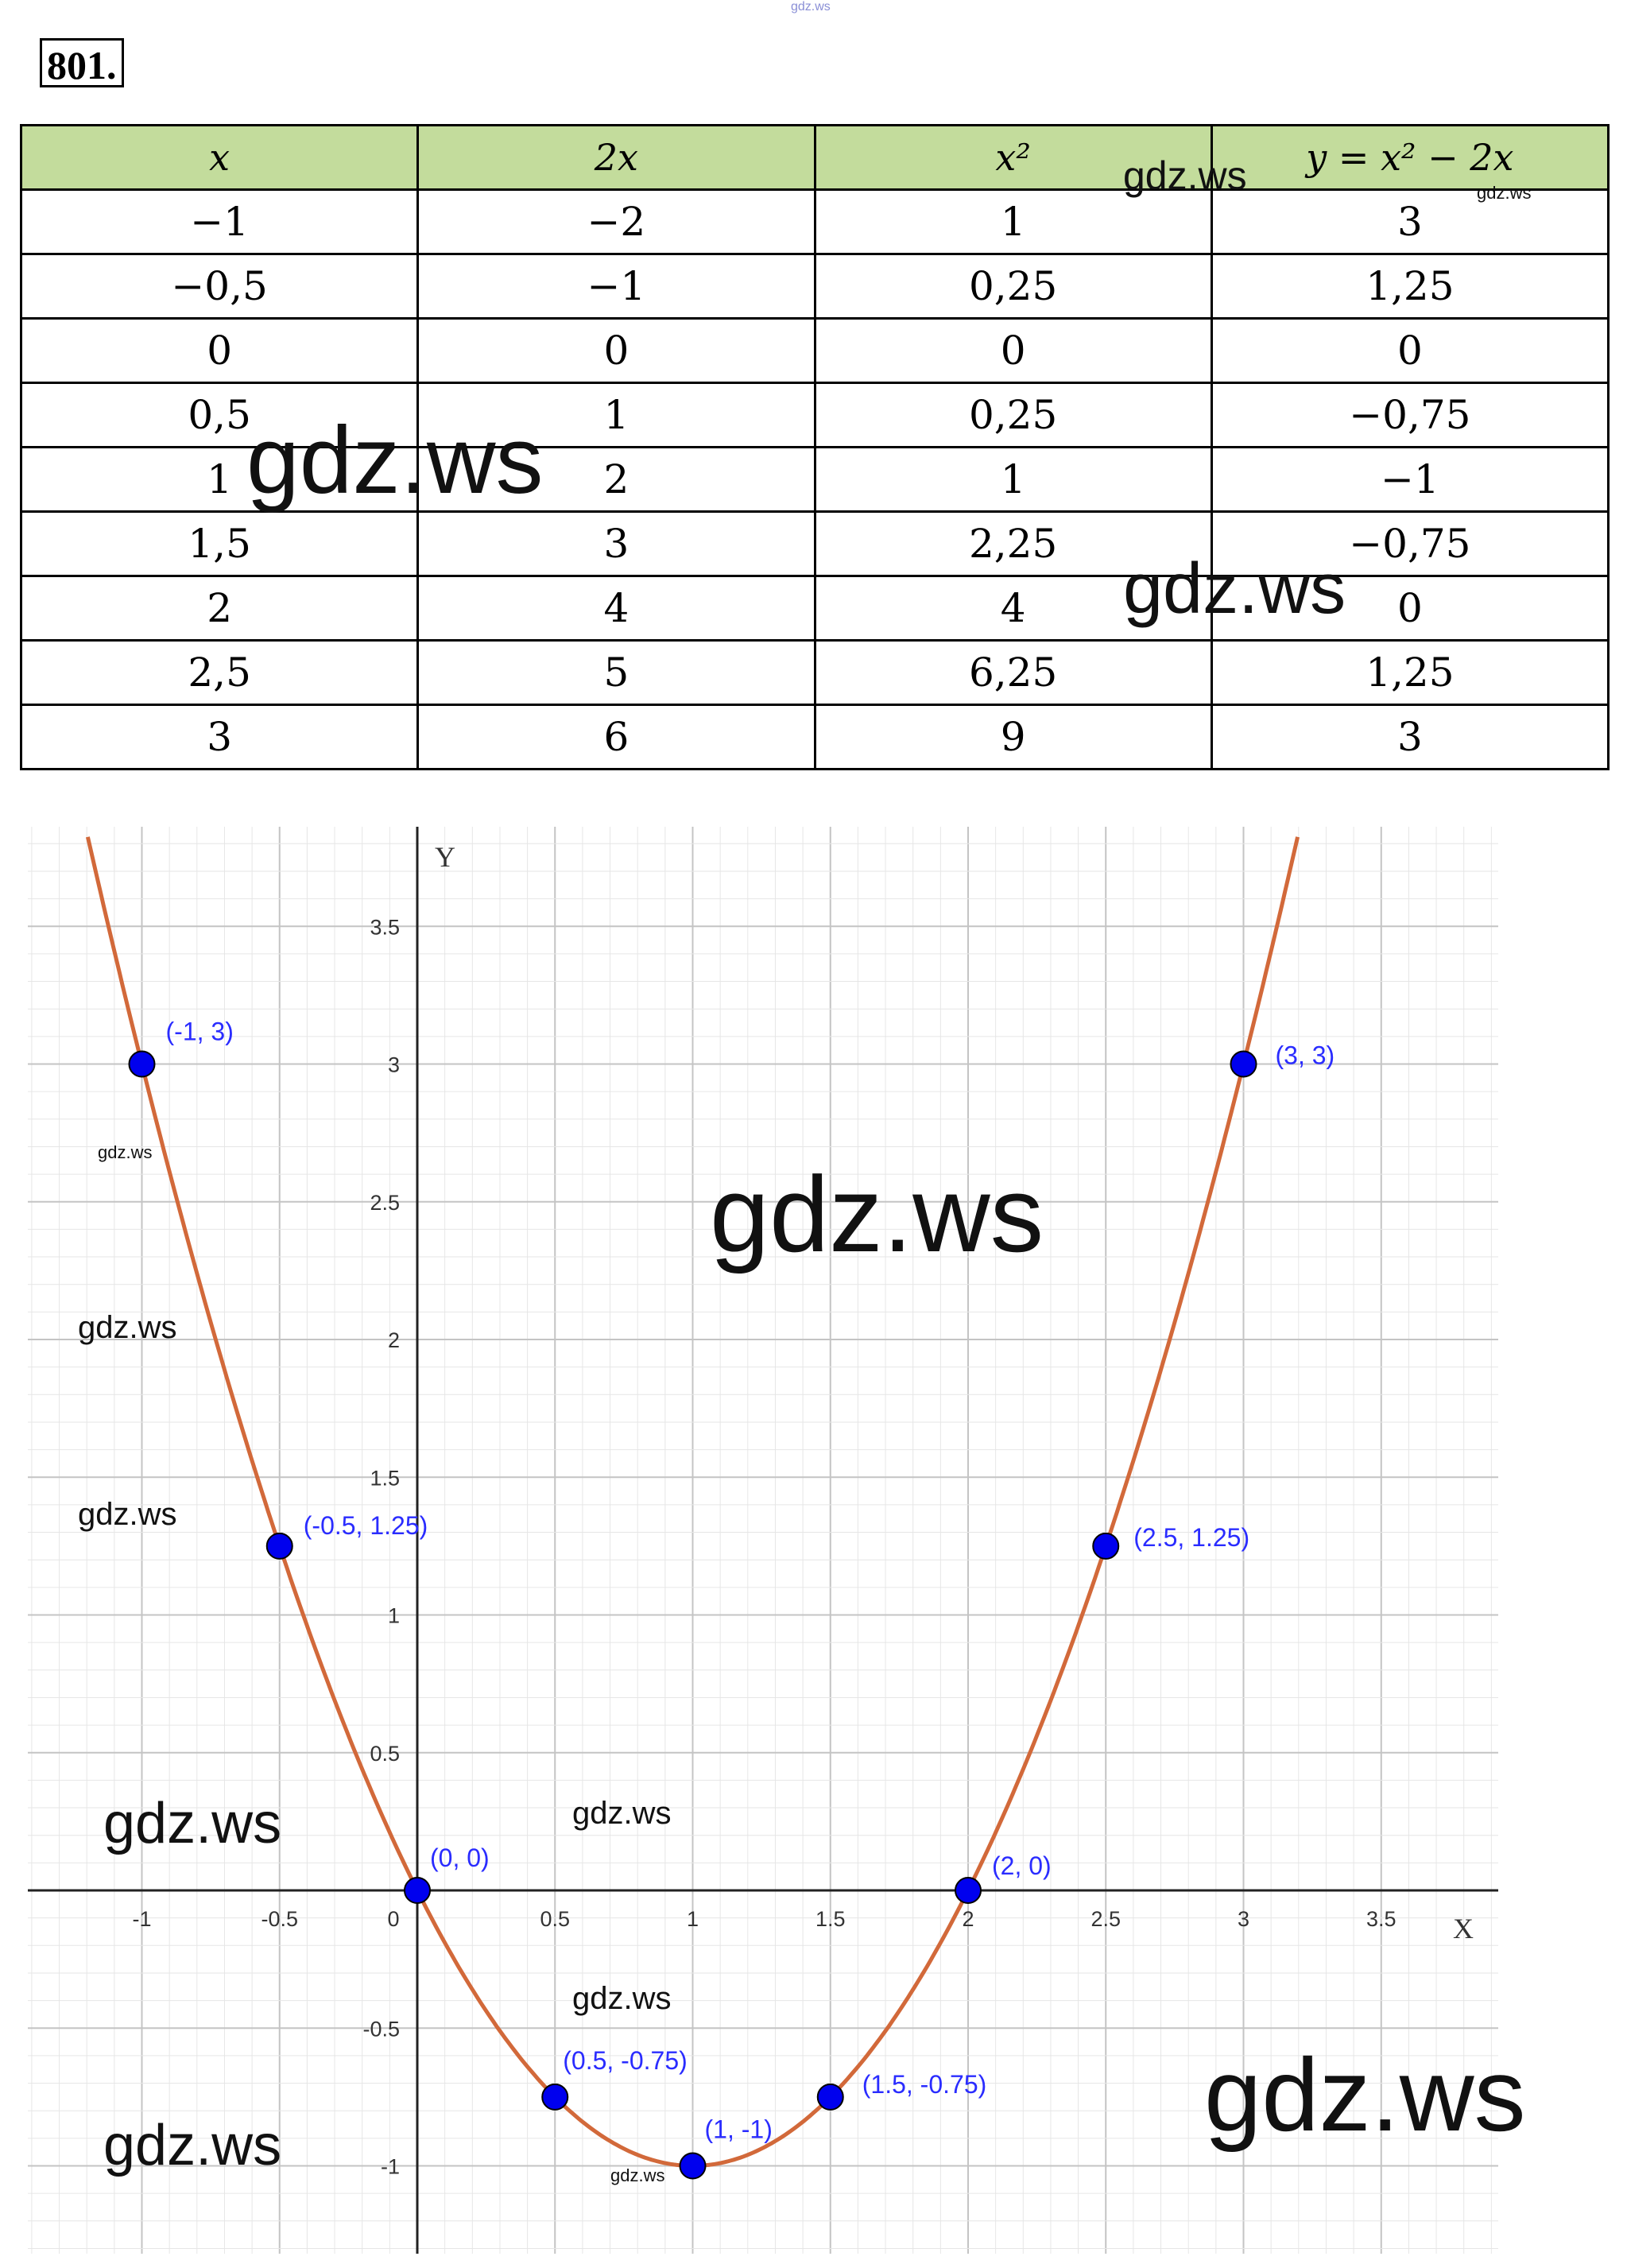 Image resolution: width=1627 pixels, height=2268 pixels. What do you see at coordinates (385, 1478) in the screenshot?
I see `y-tick-label: 1.5` at bounding box center [385, 1478].